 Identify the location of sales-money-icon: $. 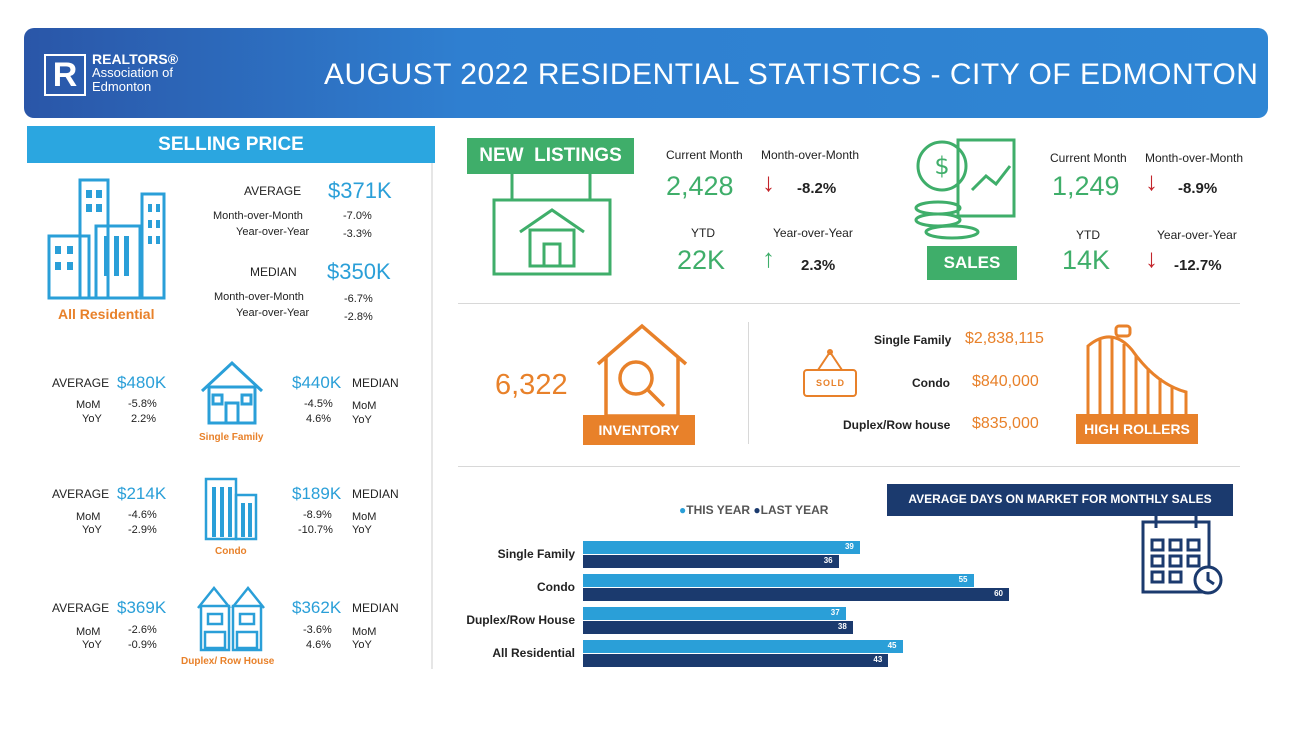
(965, 189).